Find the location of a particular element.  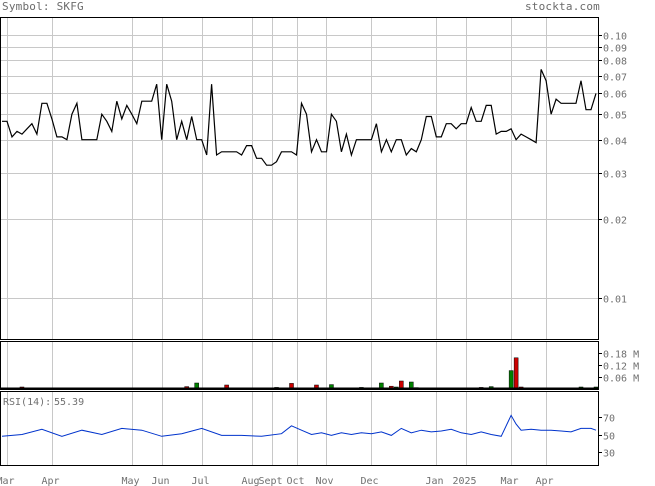

price-tick-label: 0.01 is located at coordinates (615, 300).